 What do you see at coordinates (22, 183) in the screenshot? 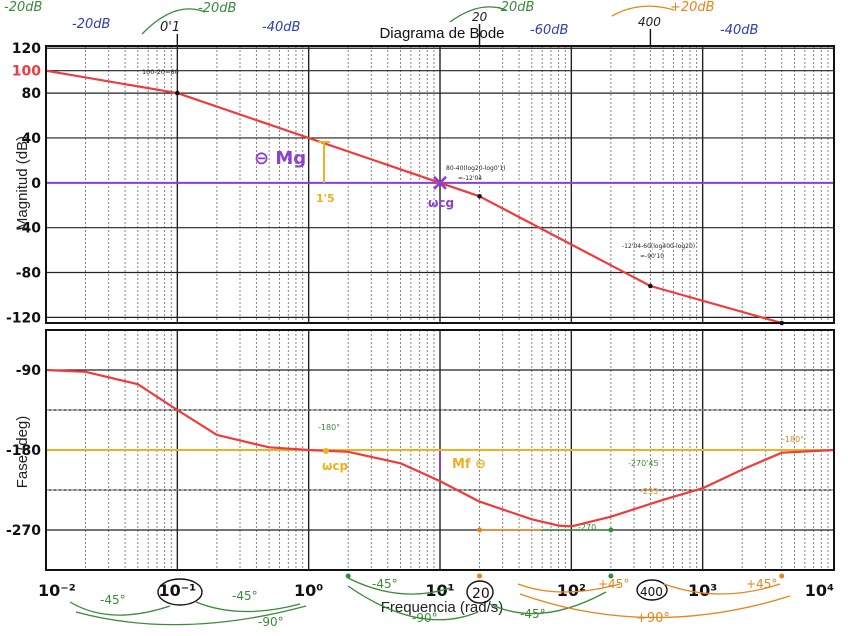
I see `magnitude-y-label: Magnitud (dB)` at bounding box center [22, 183].